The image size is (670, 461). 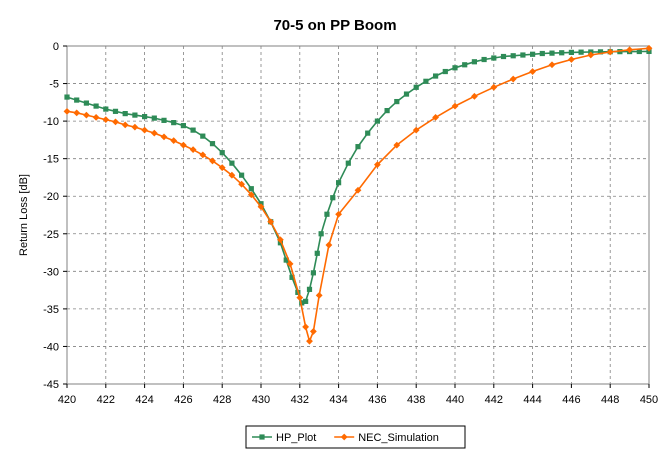 I want to click on legend-box, so click(x=355, y=437).